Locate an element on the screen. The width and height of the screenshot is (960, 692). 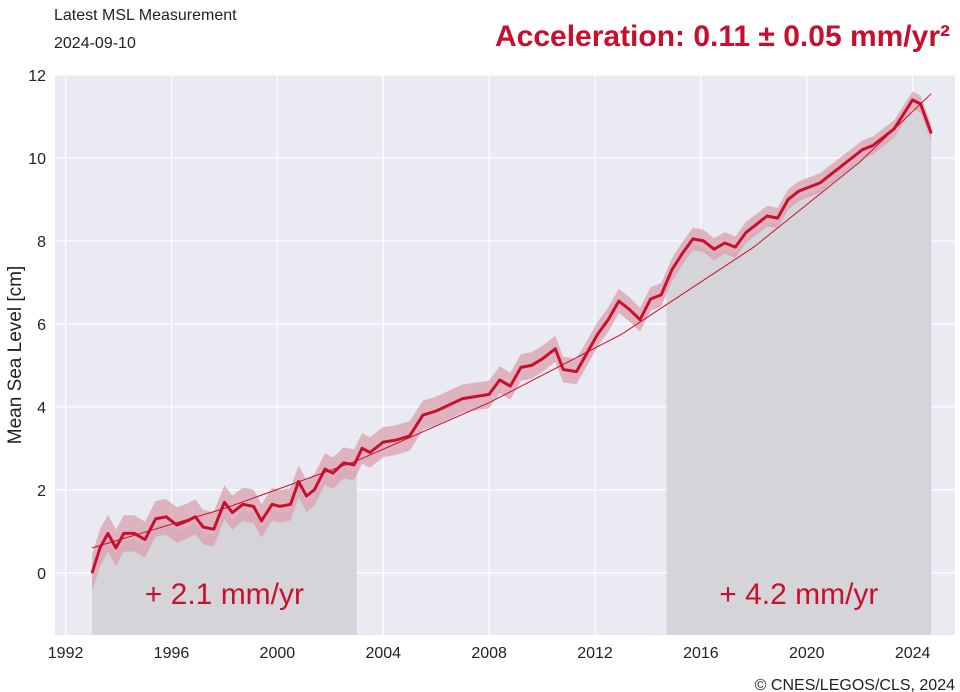
x-tick-label: 1992 is located at coordinates (66, 653).